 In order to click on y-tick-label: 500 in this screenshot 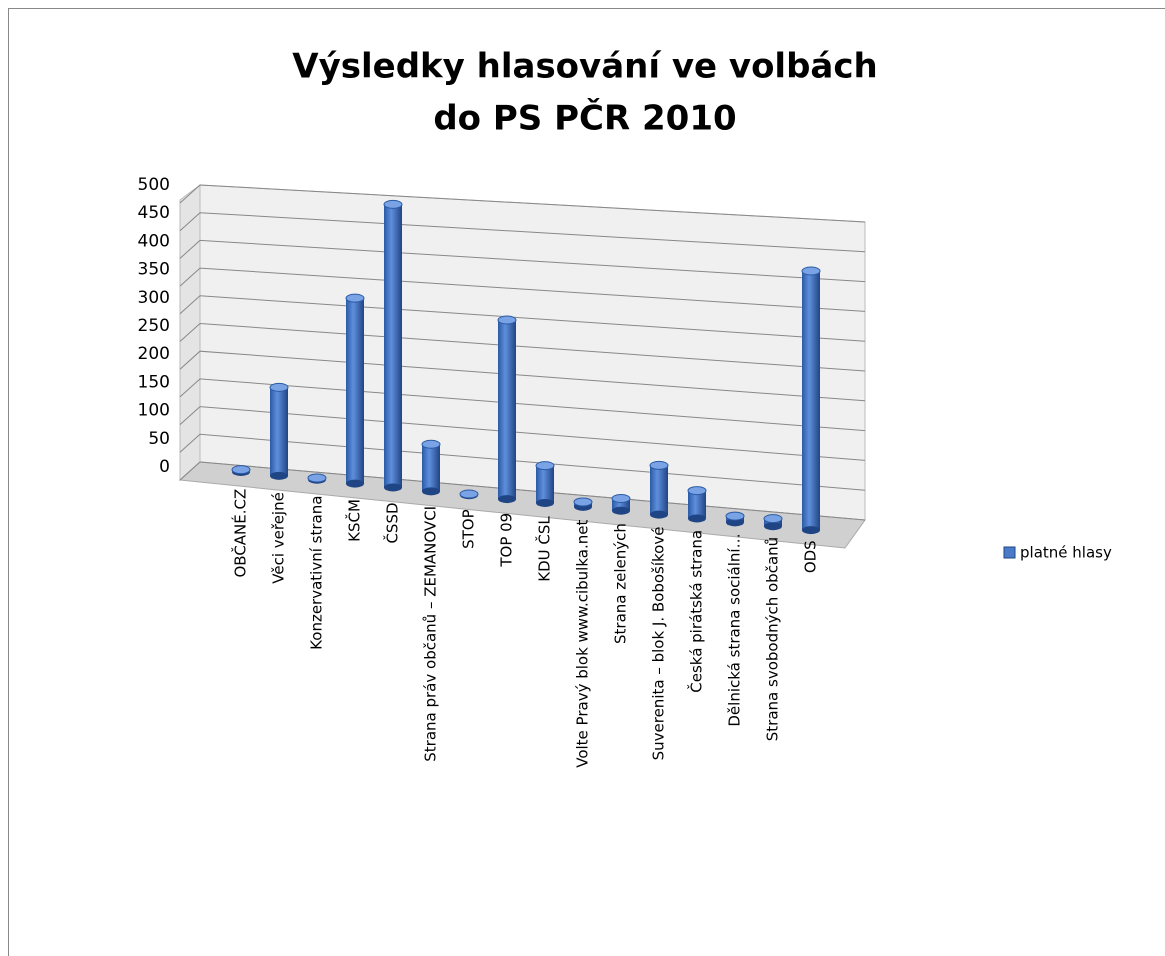, I will do `click(154, 185)`.